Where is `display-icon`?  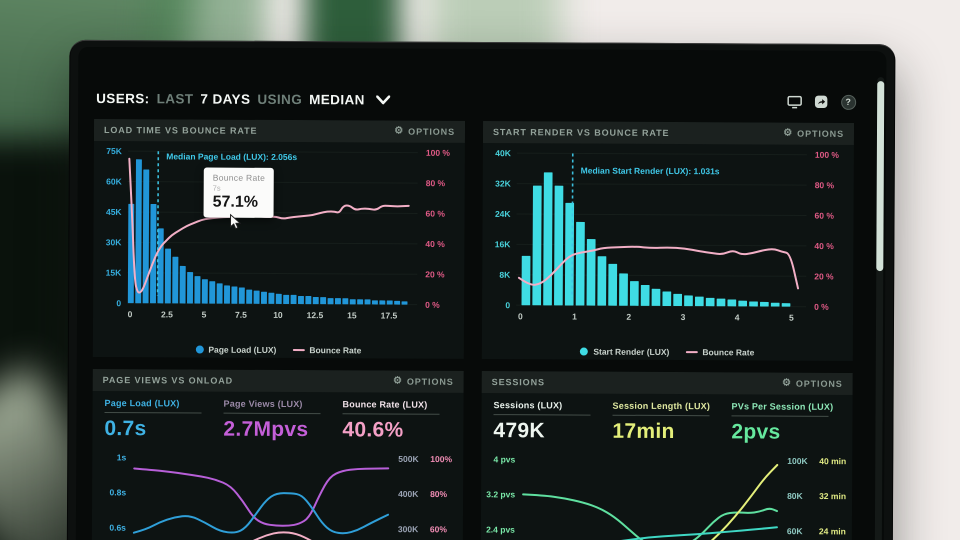
display-icon is located at coordinates (794, 102).